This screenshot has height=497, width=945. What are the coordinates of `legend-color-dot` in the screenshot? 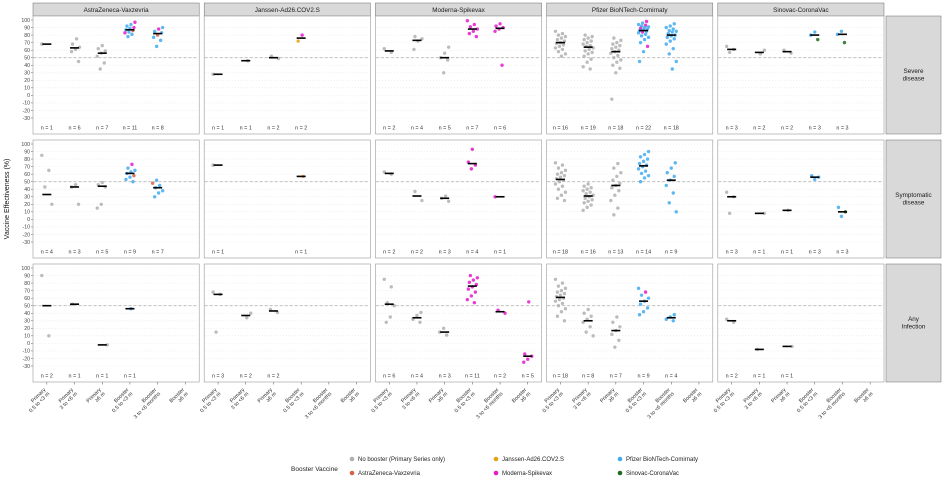 It's located at (496, 459).